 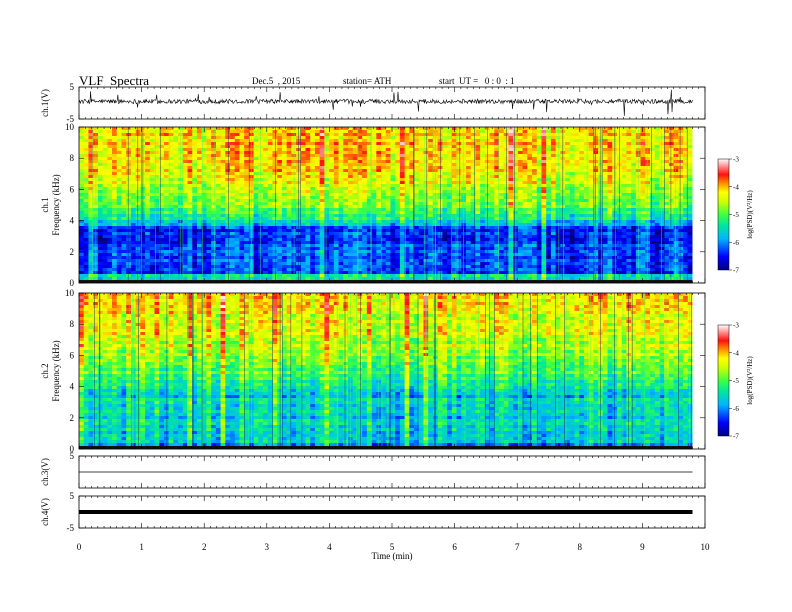 What do you see at coordinates (114, 80) in the screenshot?
I see `figure-title: VLF Spectra` at bounding box center [114, 80].